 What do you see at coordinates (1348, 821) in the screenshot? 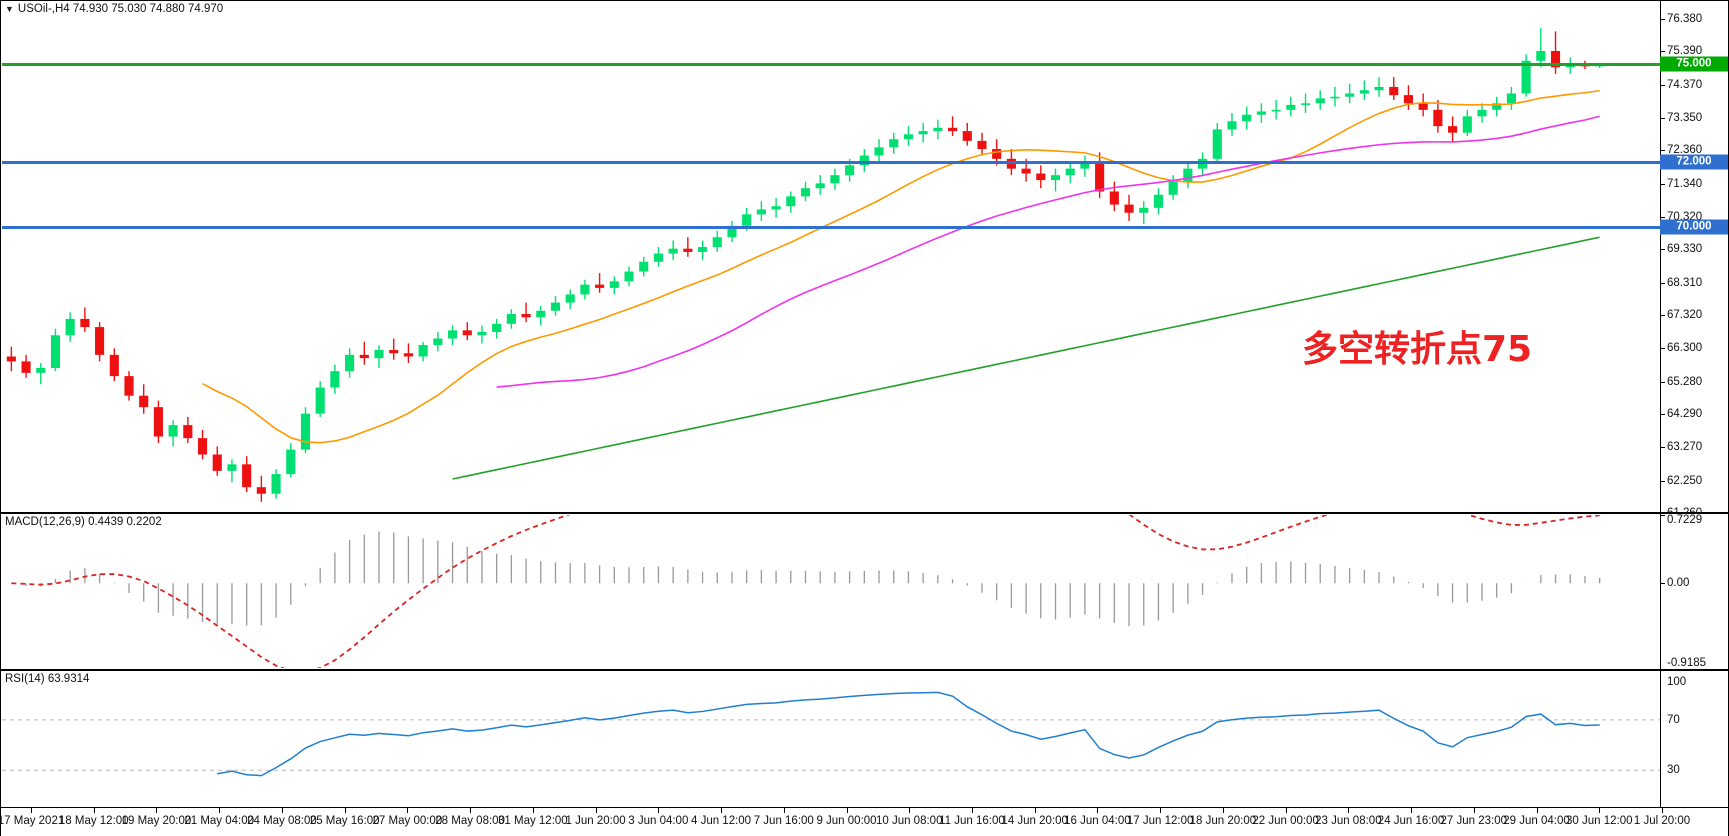
I see `time-tick-label: 23 Jun 08:00` at bounding box center [1348, 821].